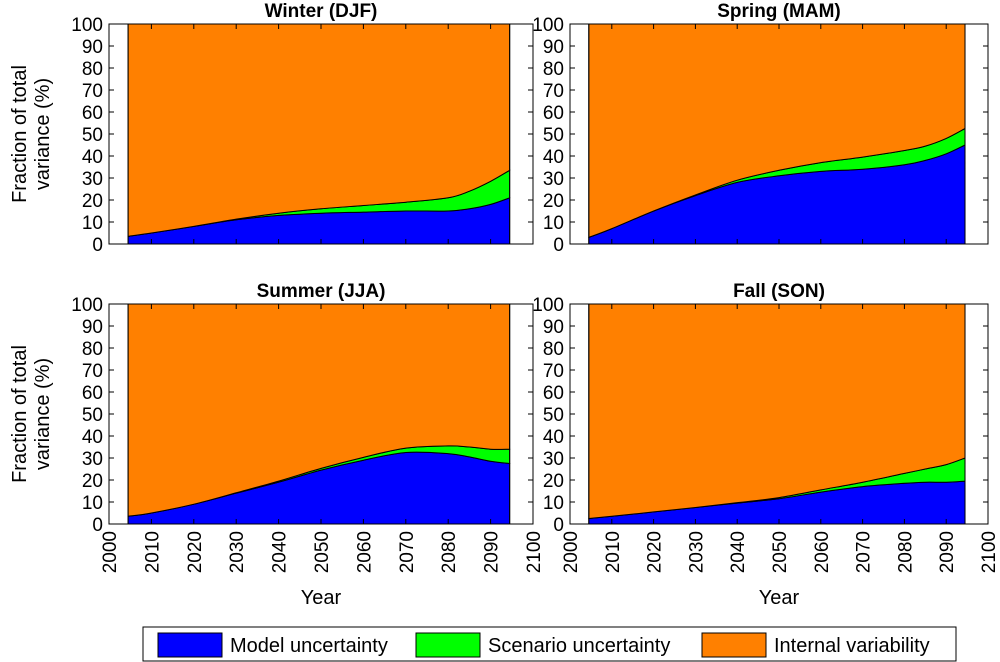  Describe the element at coordinates (779, 291) in the screenshot. I see `panel-title: Fall (SON)` at that location.